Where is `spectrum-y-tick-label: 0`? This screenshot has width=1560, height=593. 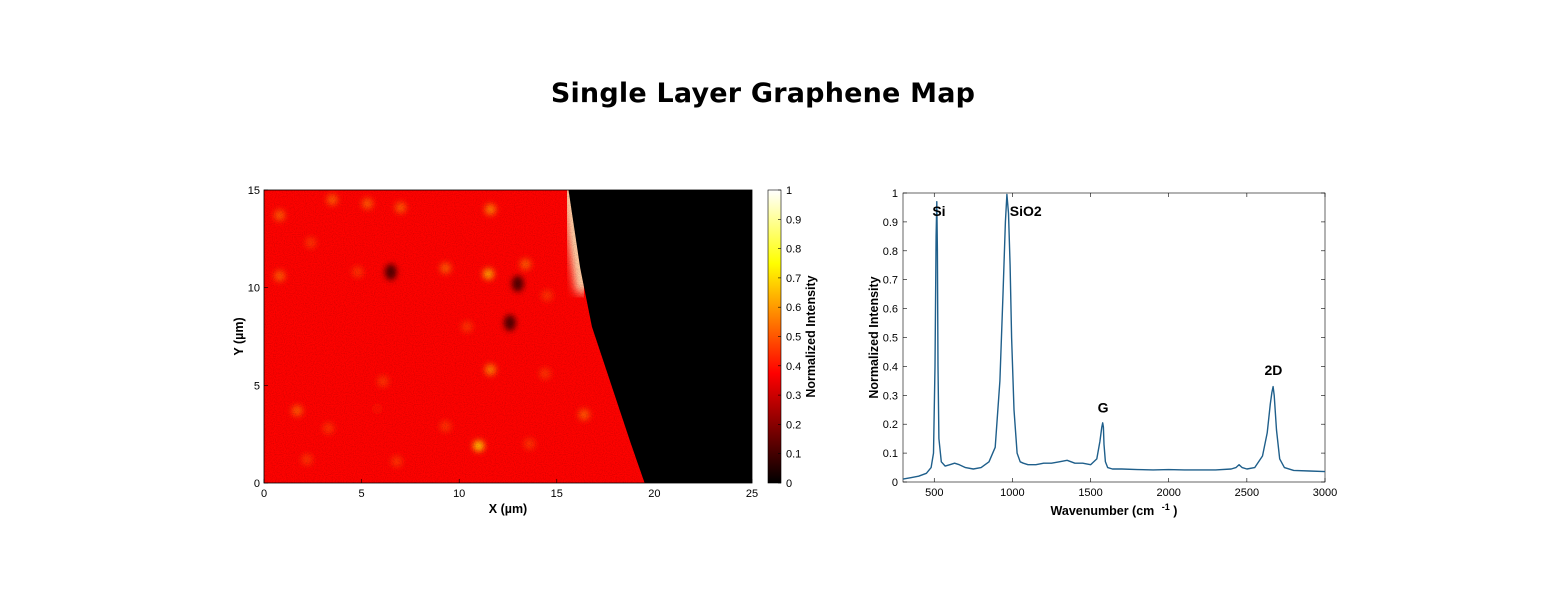
spectrum-y-tick-label: 0 is located at coordinates (895, 483).